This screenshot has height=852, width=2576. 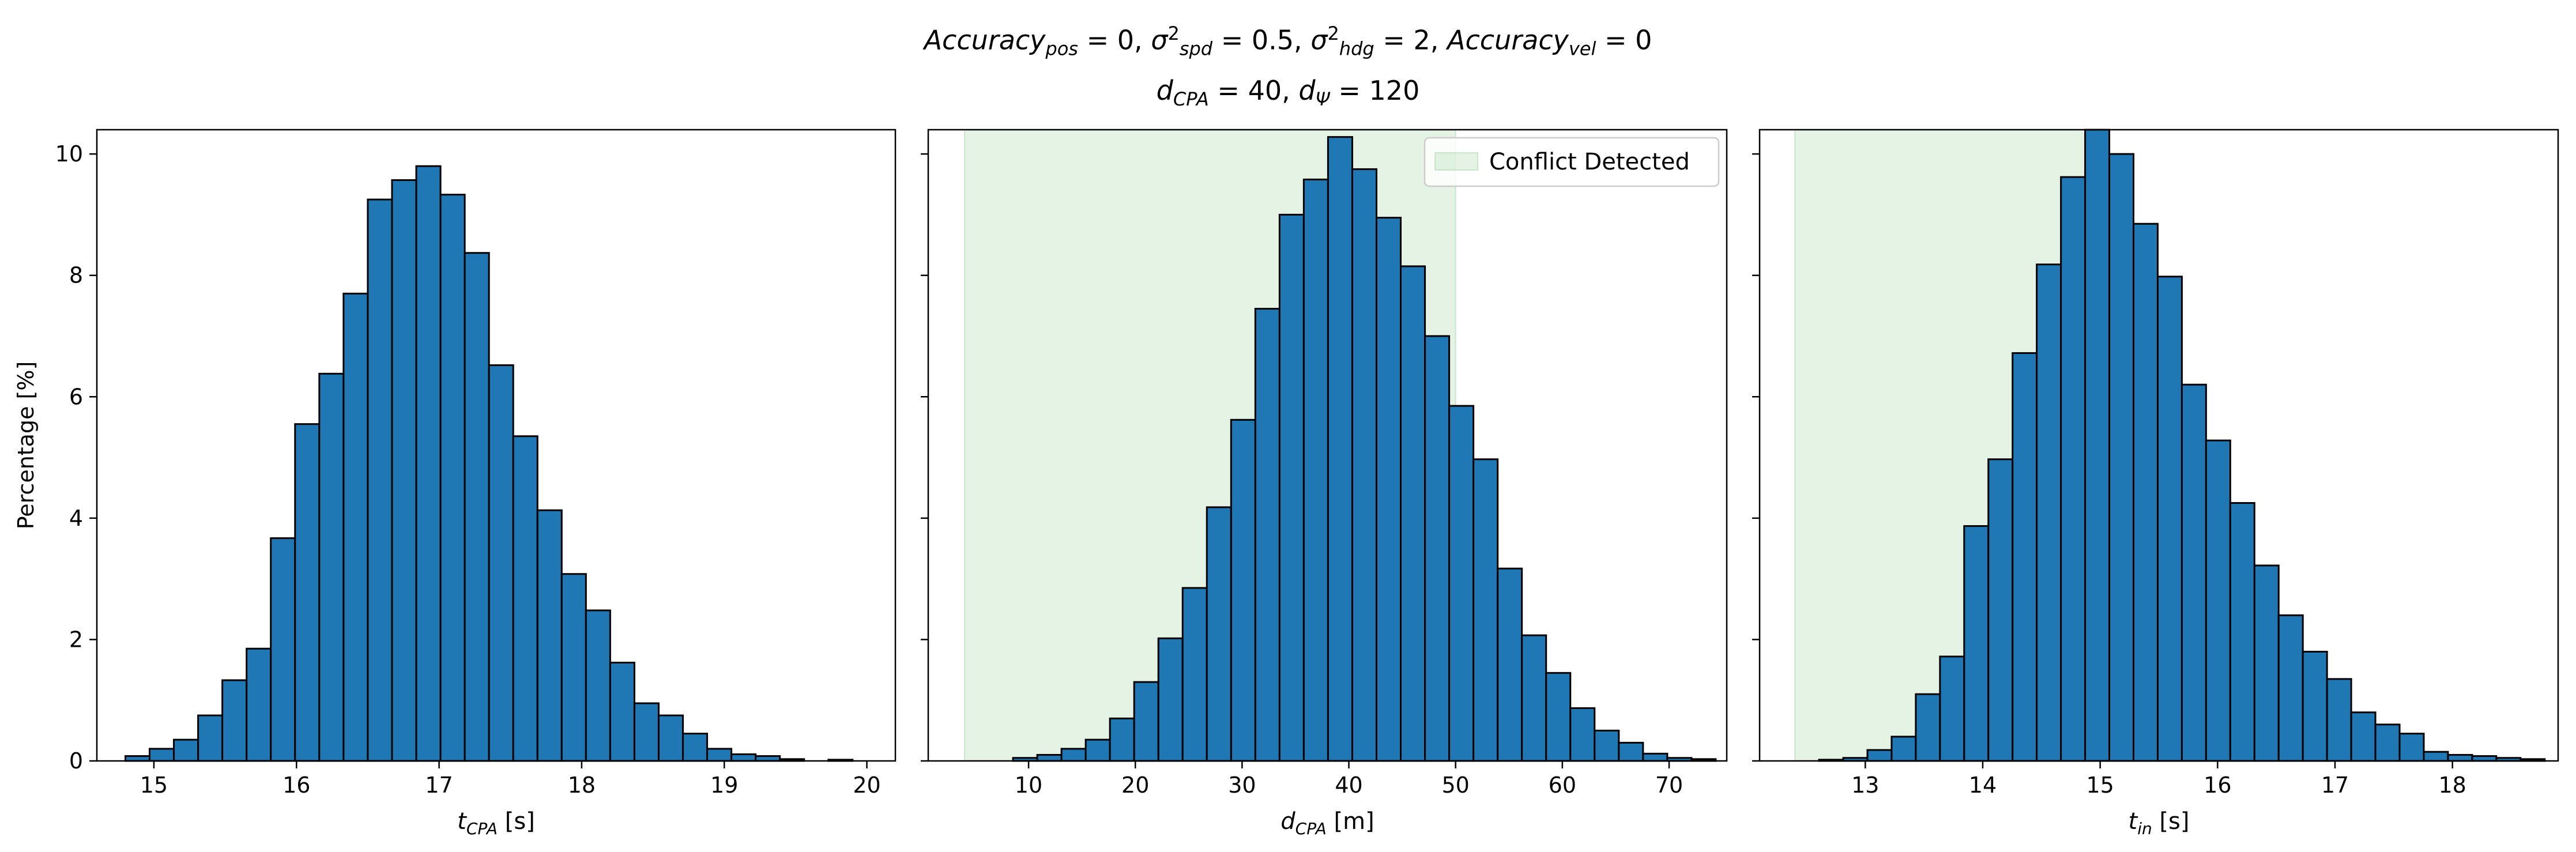 I want to click on title-part: d, so click(x=1307, y=90).